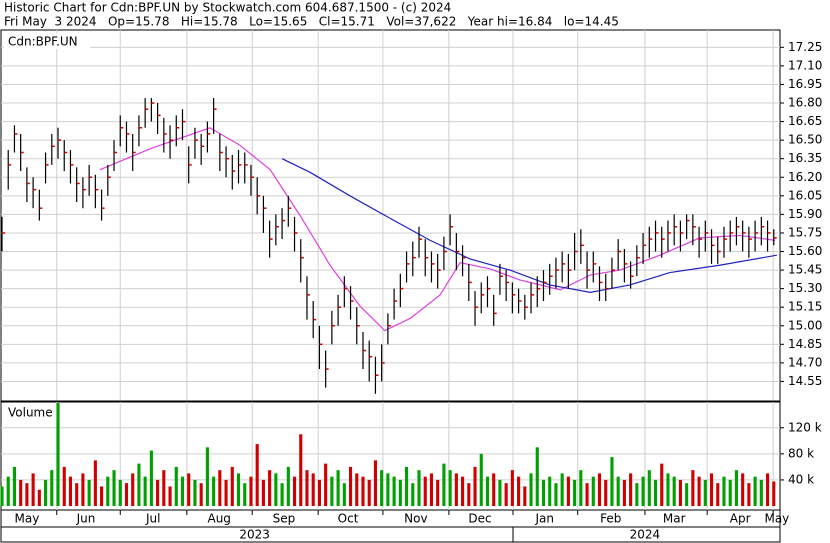 This screenshot has width=830, height=543. I want to click on label-box, so click(31, 413).